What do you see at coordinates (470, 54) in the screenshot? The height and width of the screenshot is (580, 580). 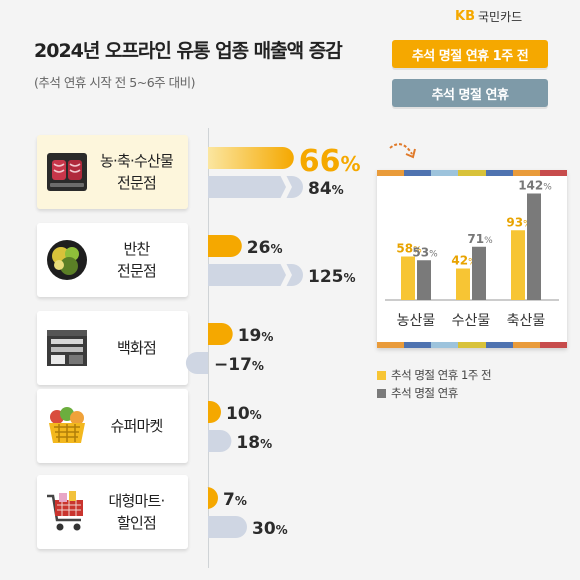 I see `legend-pre-holiday: 추석 명절 연휴 1주 전` at bounding box center [470, 54].